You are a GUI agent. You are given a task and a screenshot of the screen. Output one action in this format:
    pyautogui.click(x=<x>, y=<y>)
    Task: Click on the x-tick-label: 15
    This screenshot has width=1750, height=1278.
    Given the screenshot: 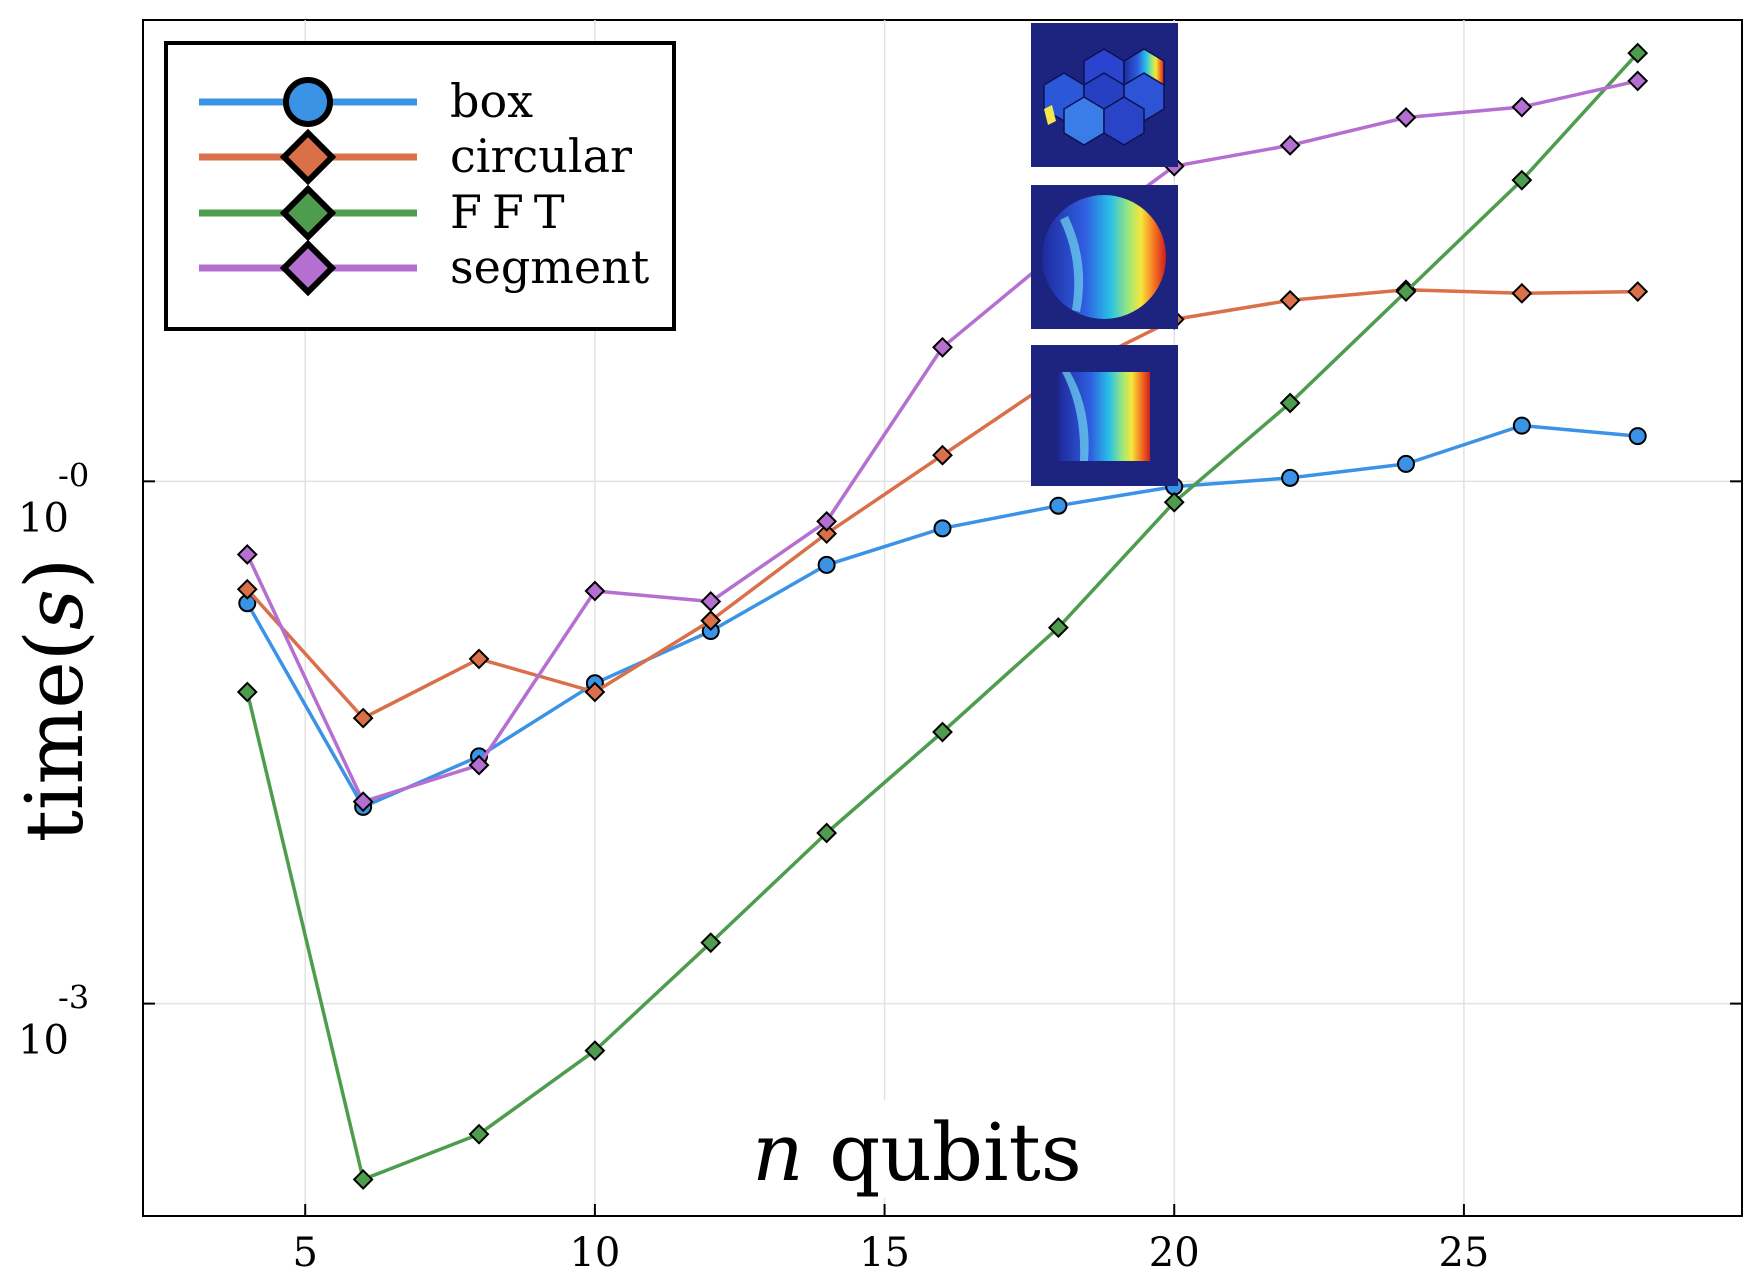 What is the action you would take?
    pyautogui.click(x=884, y=1253)
    